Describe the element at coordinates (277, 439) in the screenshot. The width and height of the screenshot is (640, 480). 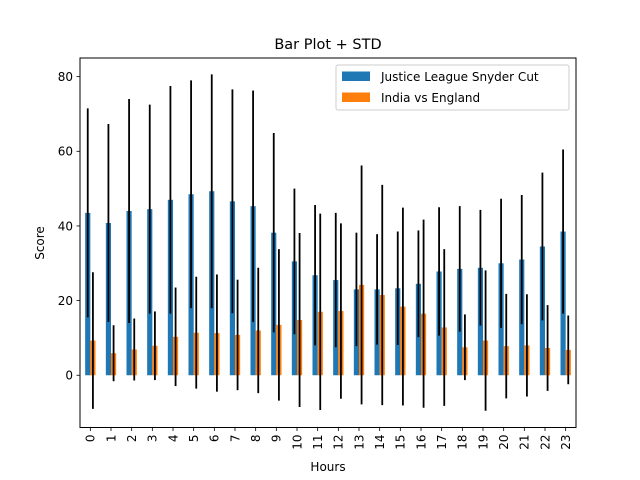
I see `x-tick-label-9: 9` at that location.